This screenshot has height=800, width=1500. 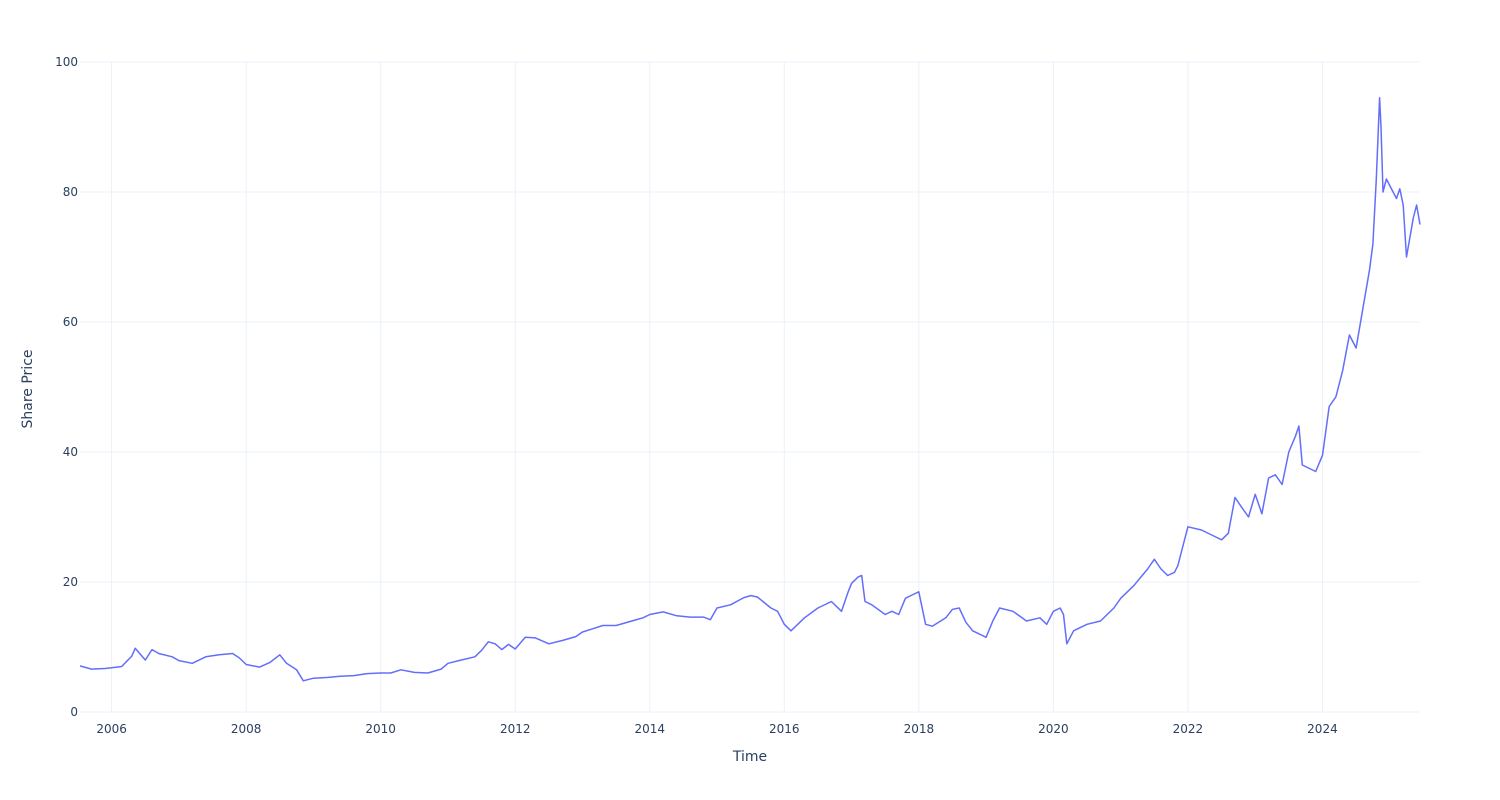 I want to click on y-tick-label: 80, so click(x=70, y=192).